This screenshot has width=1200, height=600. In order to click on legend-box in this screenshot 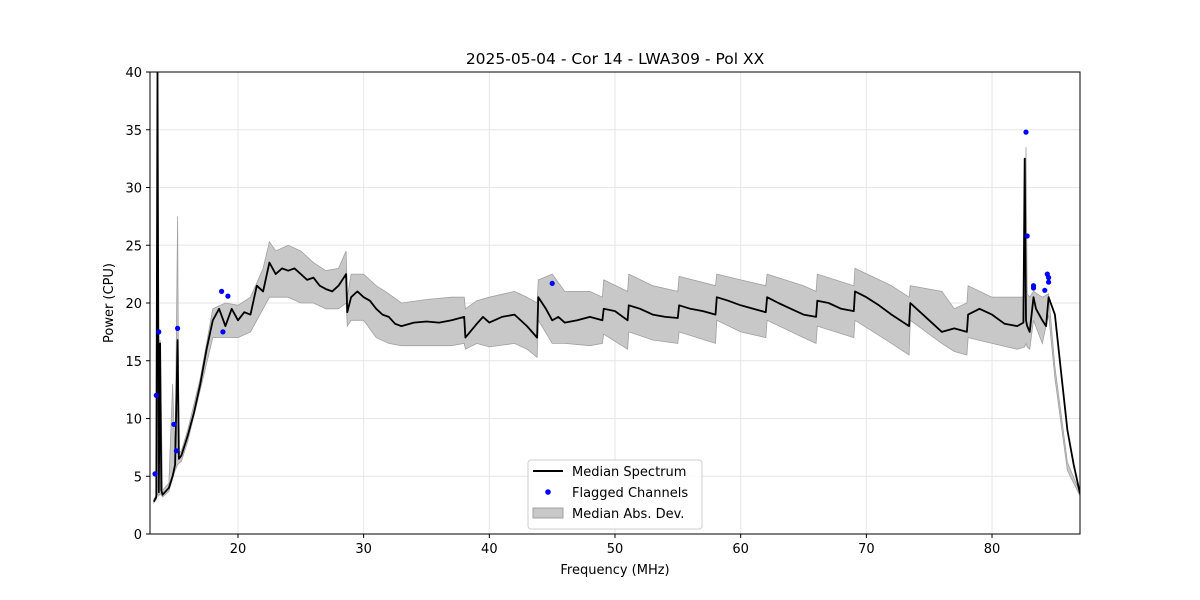, I will do `click(615, 494)`.